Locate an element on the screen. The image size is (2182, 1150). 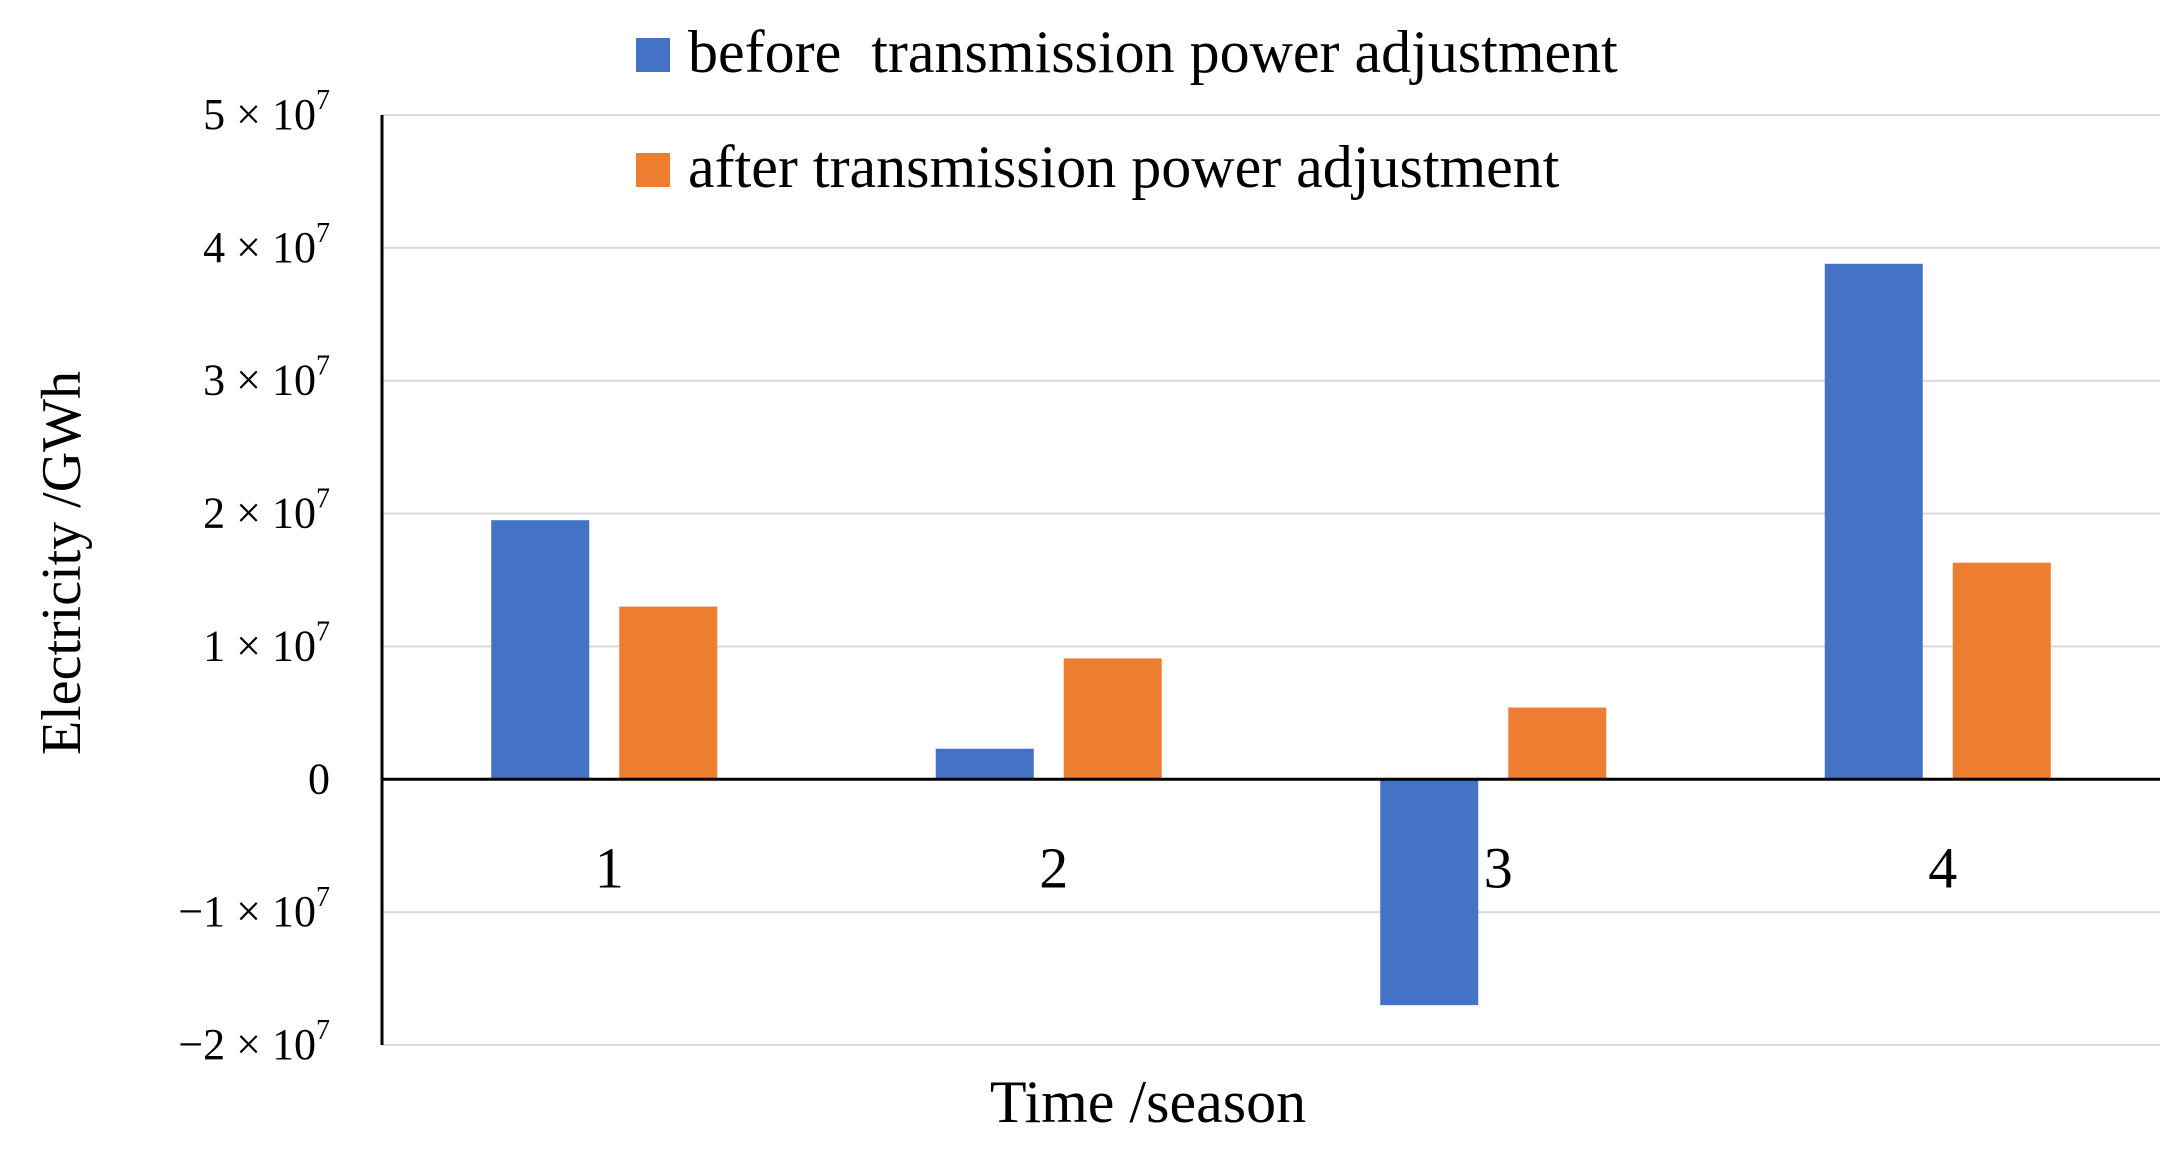
y-tick-label: 1 × 10⁷ is located at coordinates (266, 643).